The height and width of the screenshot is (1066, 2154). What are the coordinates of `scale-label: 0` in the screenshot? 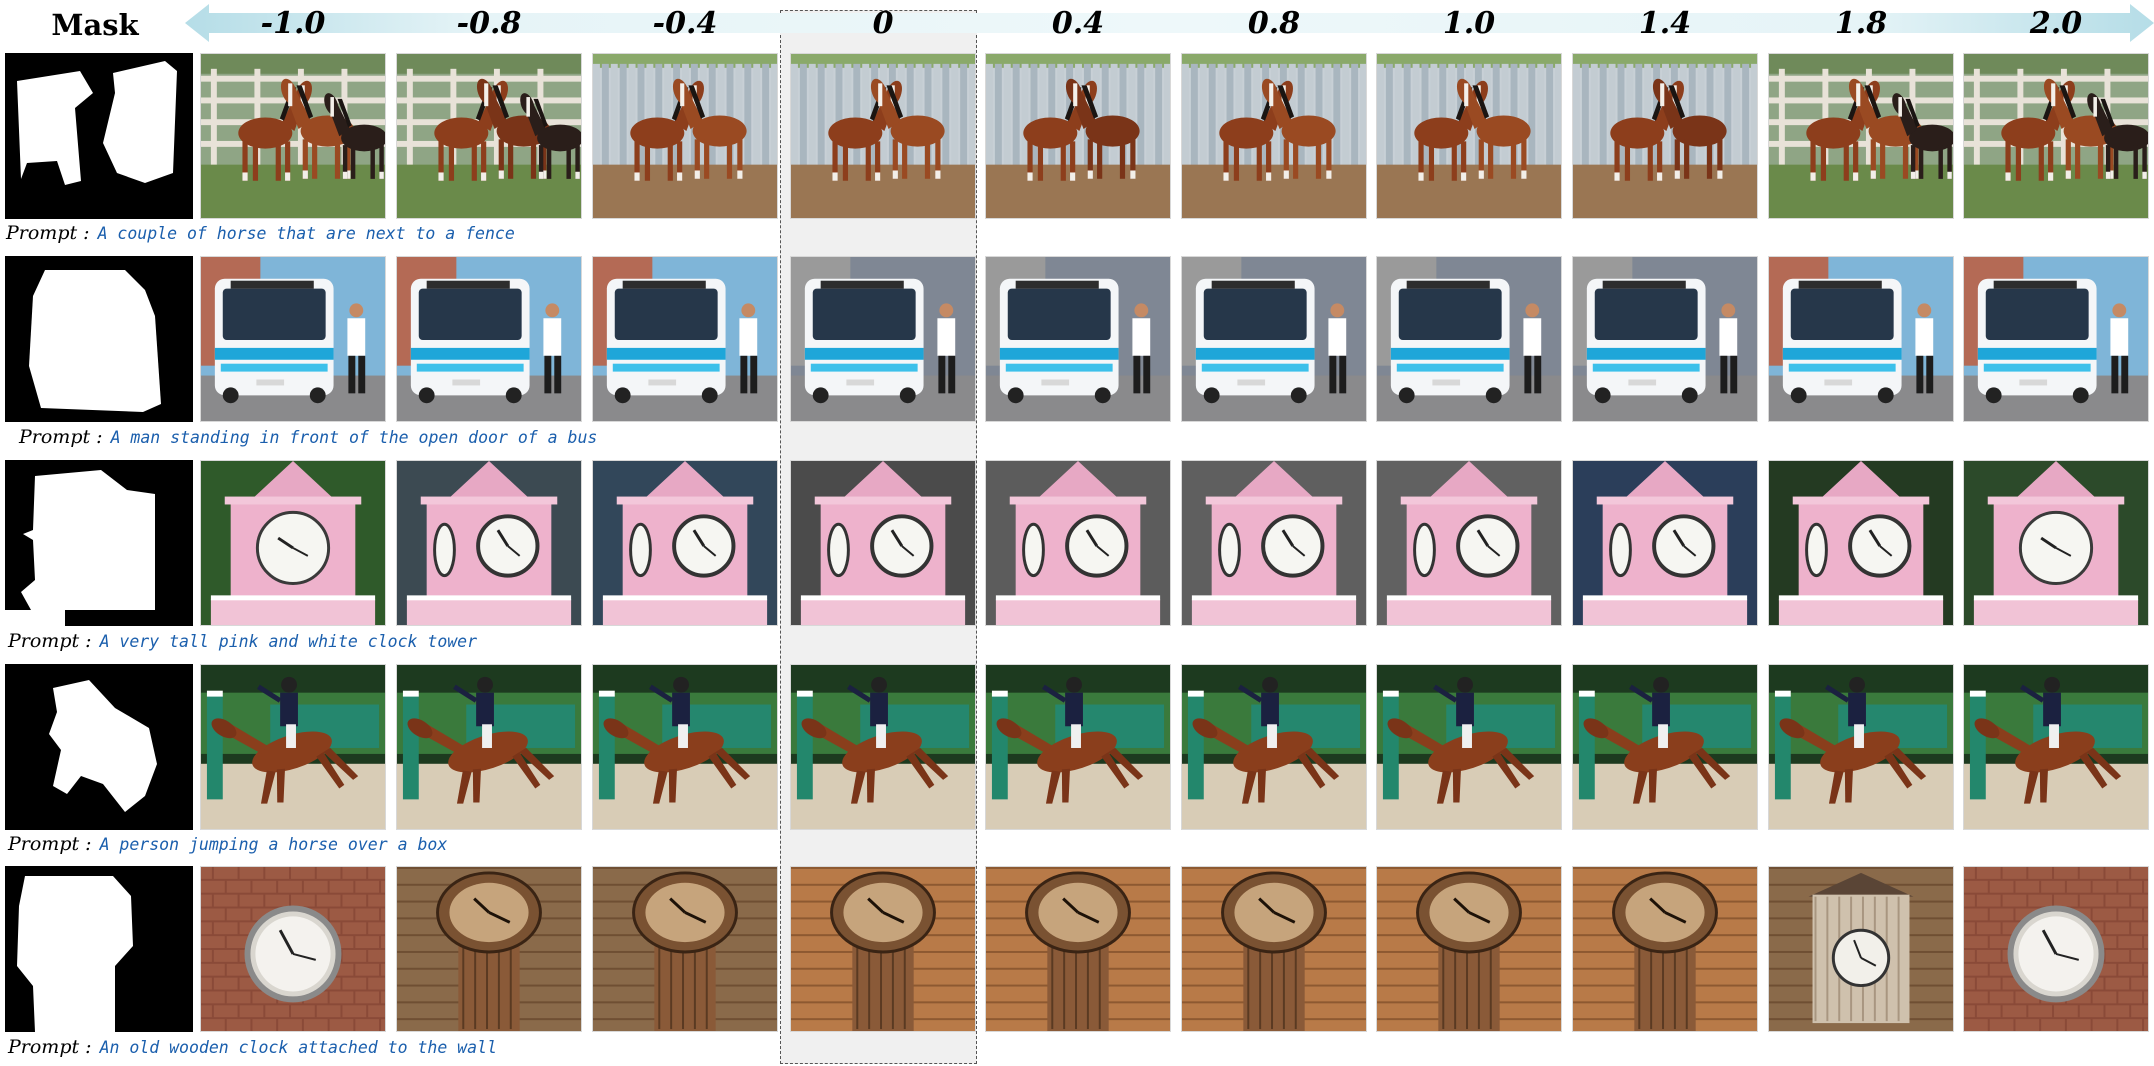 It's located at (883, 23).